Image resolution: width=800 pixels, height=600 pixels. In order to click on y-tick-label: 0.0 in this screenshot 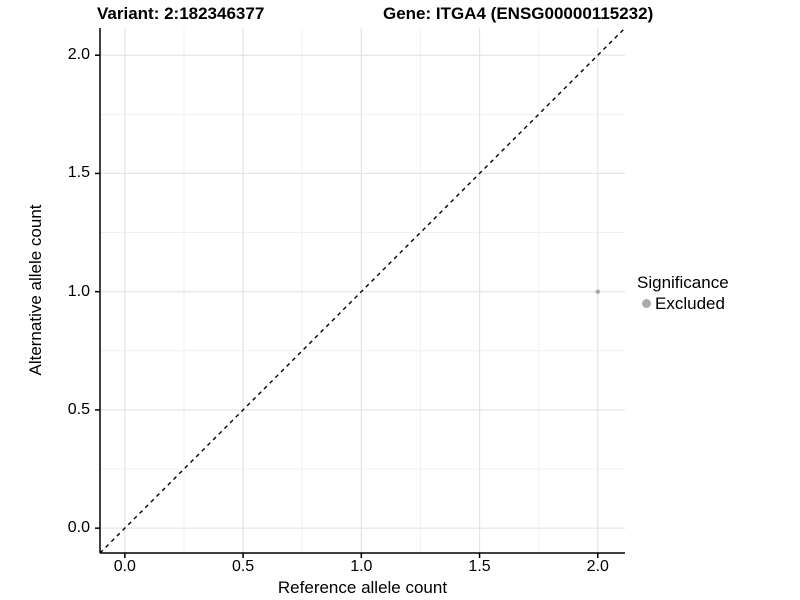, I will do `click(78, 528)`.